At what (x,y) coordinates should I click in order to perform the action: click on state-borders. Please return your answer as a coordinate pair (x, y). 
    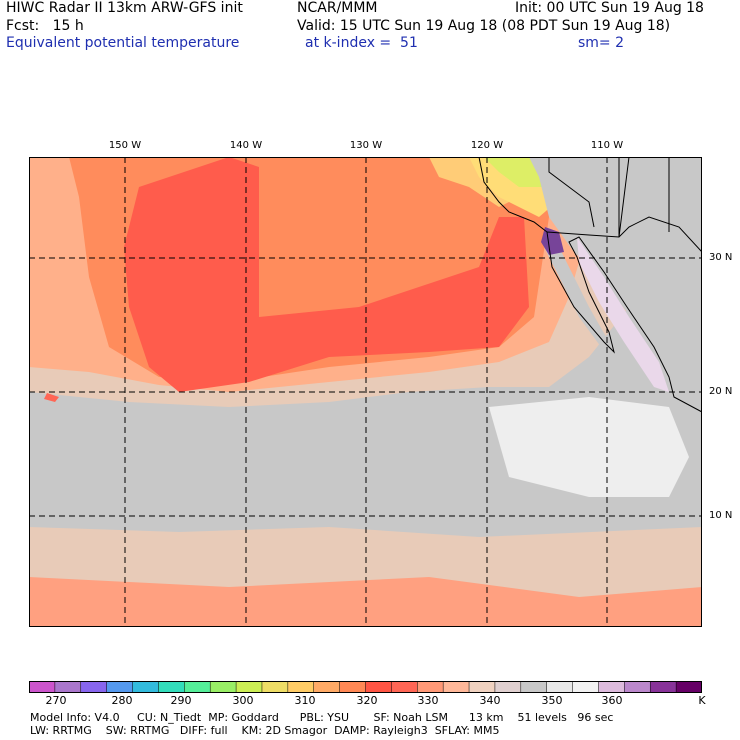
    Looking at the image, I should click on (609, 197).